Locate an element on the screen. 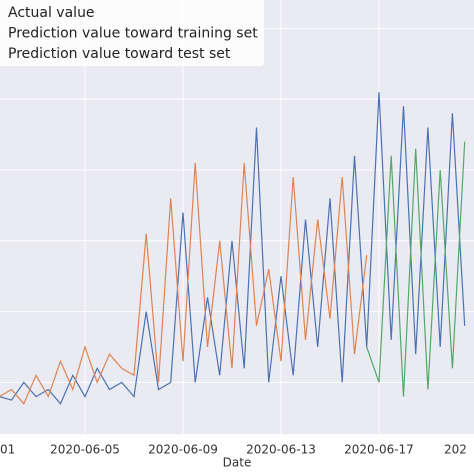  x-tick-label: 01 is located at coordinates (7, 450).